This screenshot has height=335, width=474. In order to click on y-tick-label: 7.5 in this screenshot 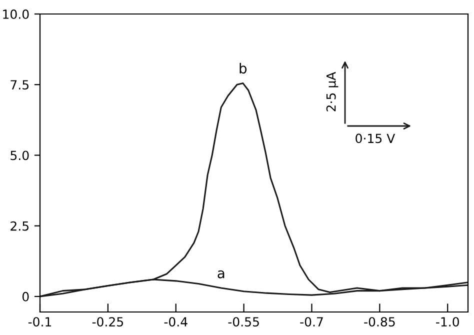, I will do `click(19, 85)`.